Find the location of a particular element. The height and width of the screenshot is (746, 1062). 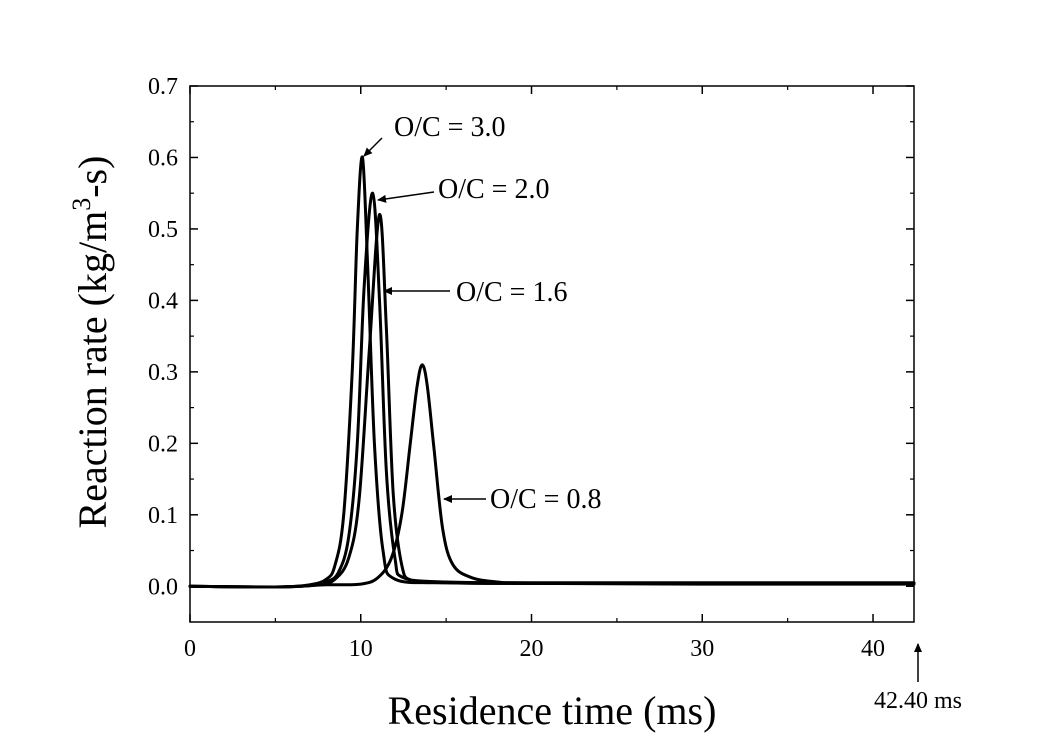

end-marker-label: 42.40 ms is located at coordinates (918, 701).